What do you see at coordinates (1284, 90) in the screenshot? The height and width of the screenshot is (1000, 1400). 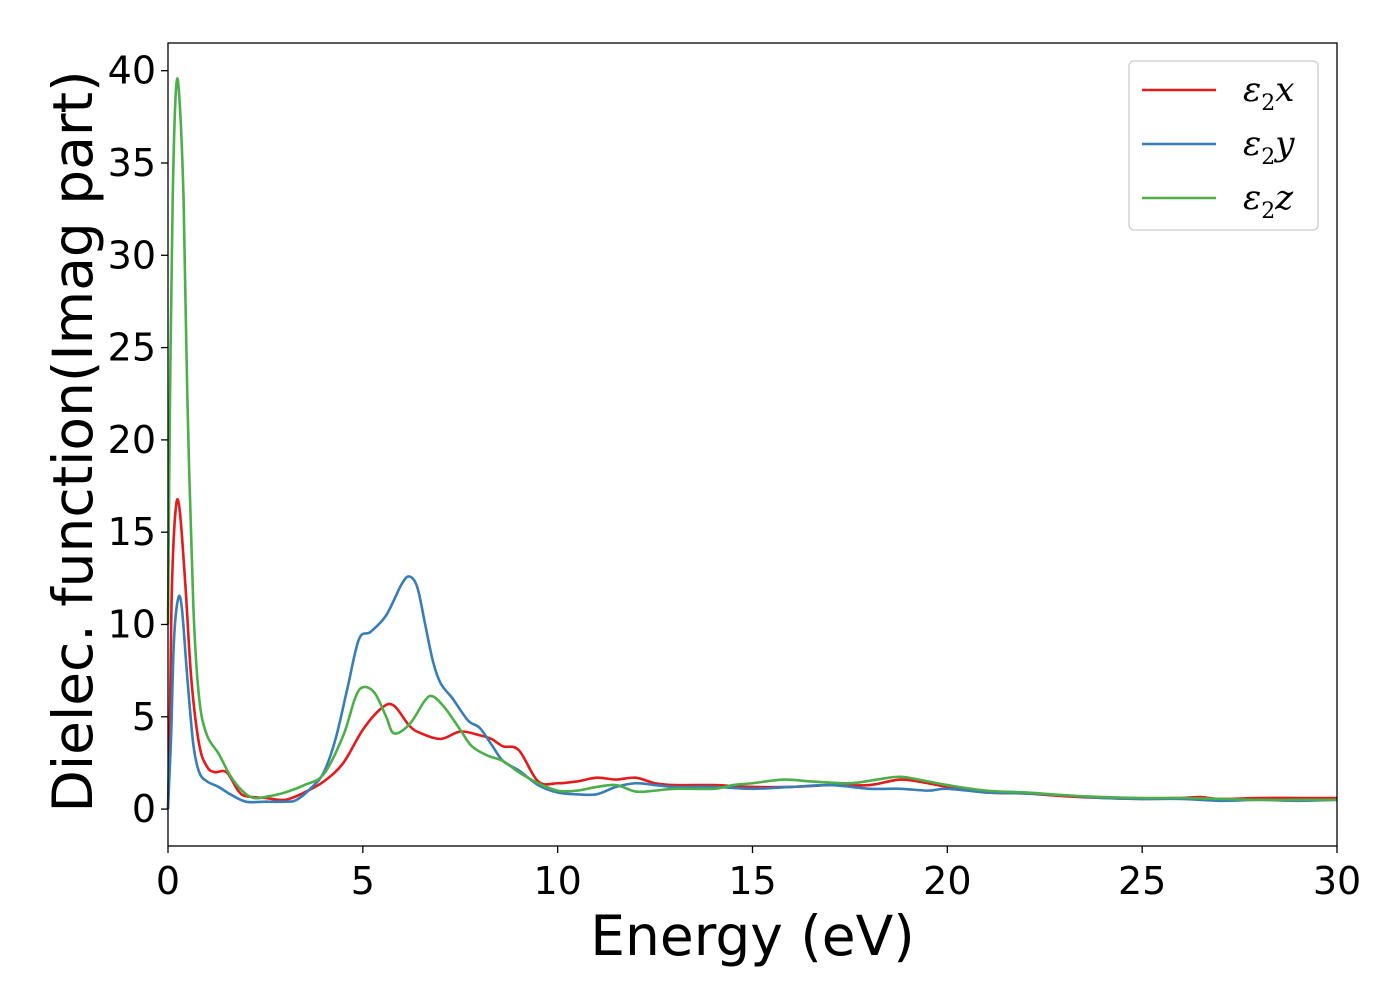 I see `legend-label-var: x` at bounding box center [1284, 90].